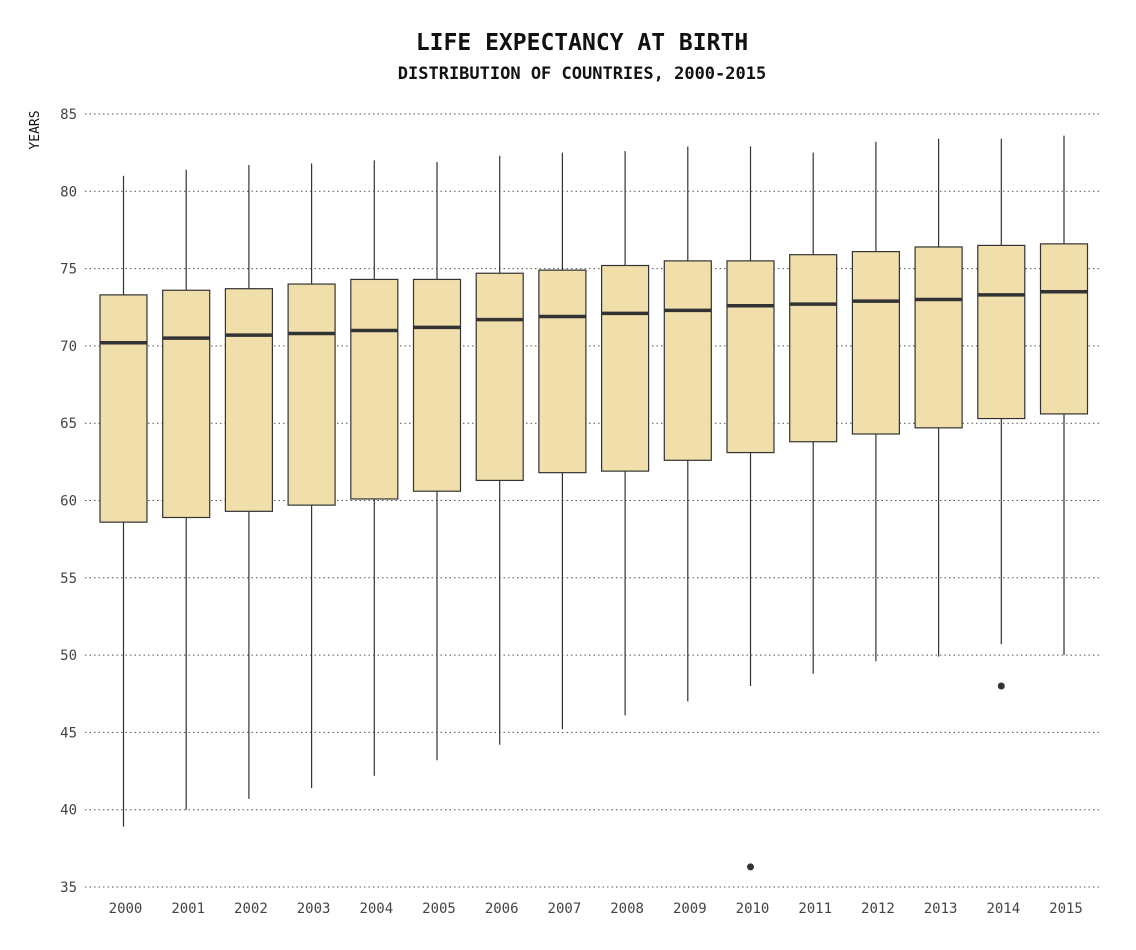 The image size is (1136, 950). What do you see at coordinates (251, 909) in the screenshot?
I see `x-tick-label: 2002` at bounding box center [251, 909].